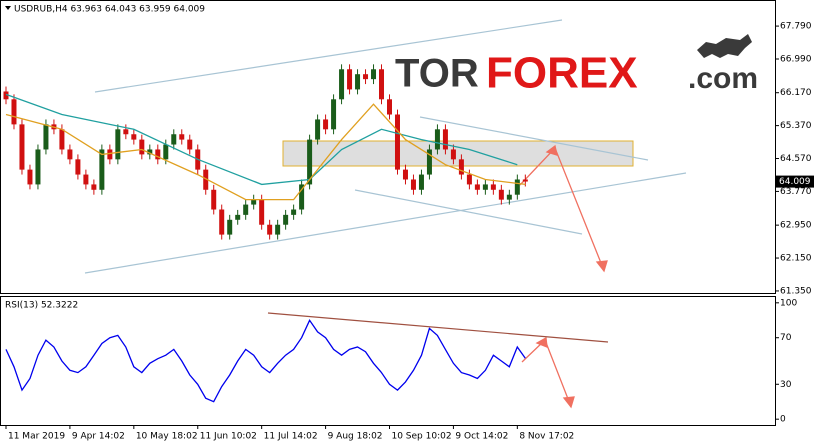 The width and height of the screenshot is (815, 447). Describe the element at coordinates (796, 226) in the screenshot. I see `y-tick-label: 62.950` at that location.